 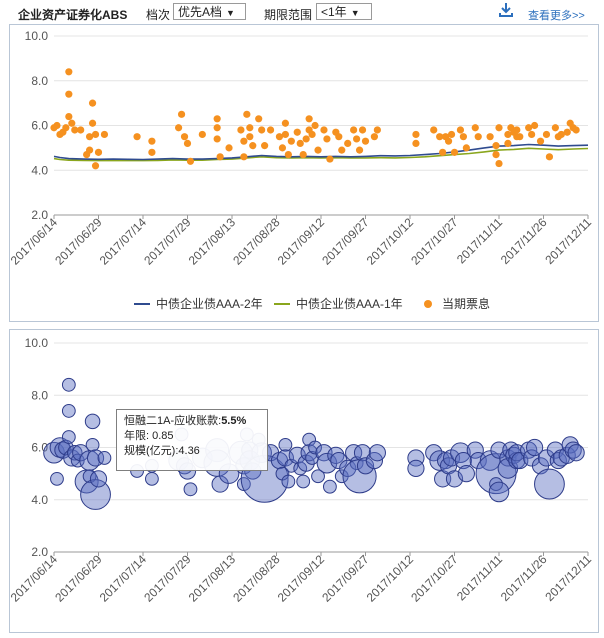 I want to click on range-select: <1年 ▼, so click(x=344, y=11).